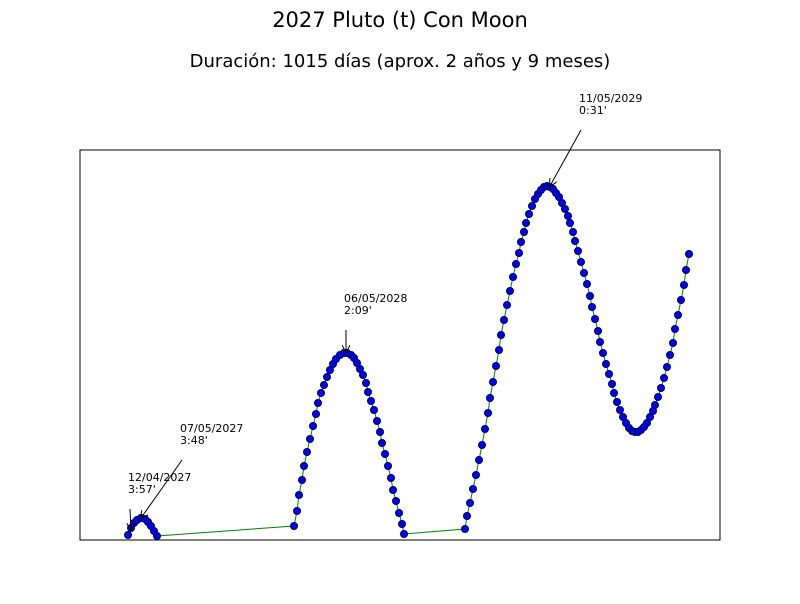 Image resolution: width=800 pixels, height=604 pixels. I want to click on annotation-label: 07/05/2027, so click(211, 428).